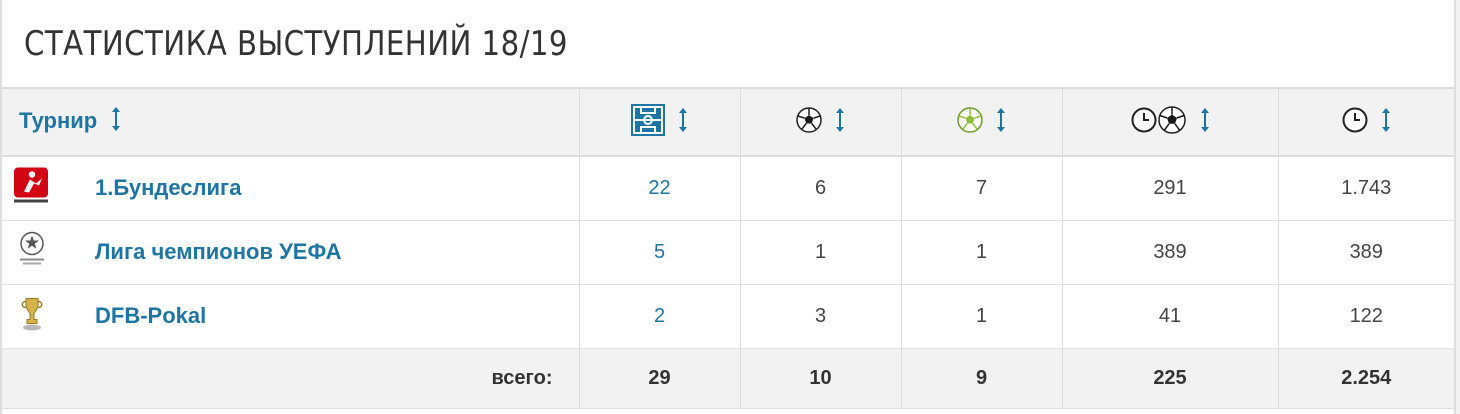 This screenshot has height=414, width=1460. Describe the element at coordinates (32, 188) in the screenshot. I see `bundesliga-logo-icon` at that location.